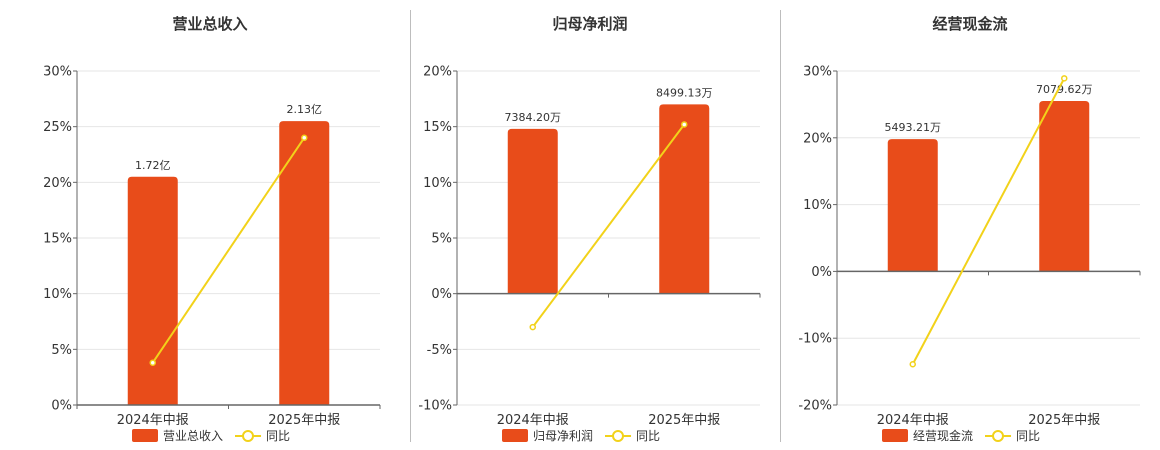 The image size is (1160, 450). Describe the element at coordinates (590, 24) in the screenshot. I see `chart-title: 归母净利润` at that location.